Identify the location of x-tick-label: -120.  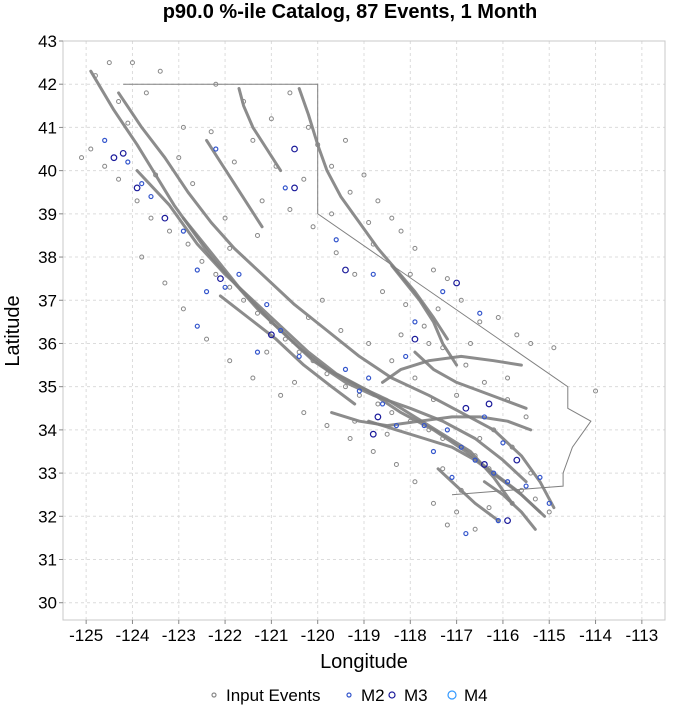
(318, 635).